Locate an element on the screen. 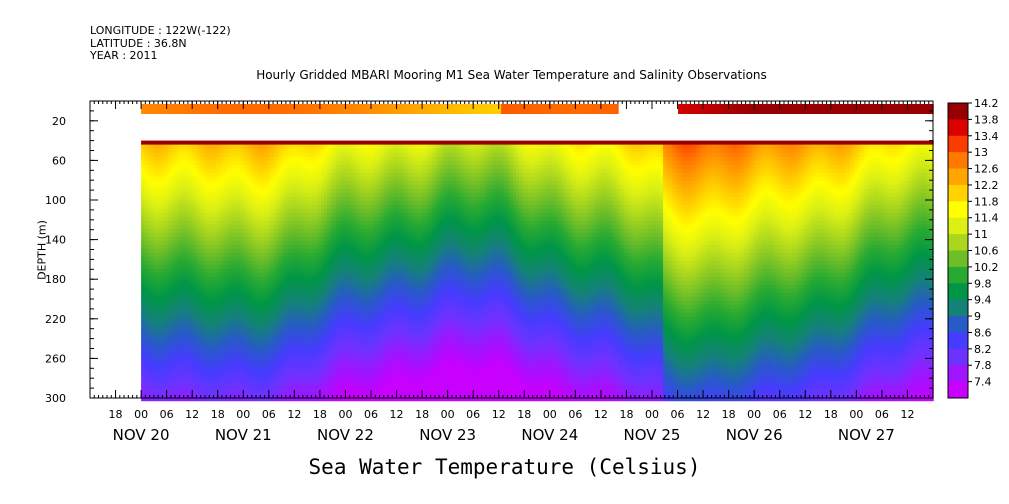 This screenshot has width=1009, height=504. x-day-label: NOV 21 is located at coordinates (243, 435).